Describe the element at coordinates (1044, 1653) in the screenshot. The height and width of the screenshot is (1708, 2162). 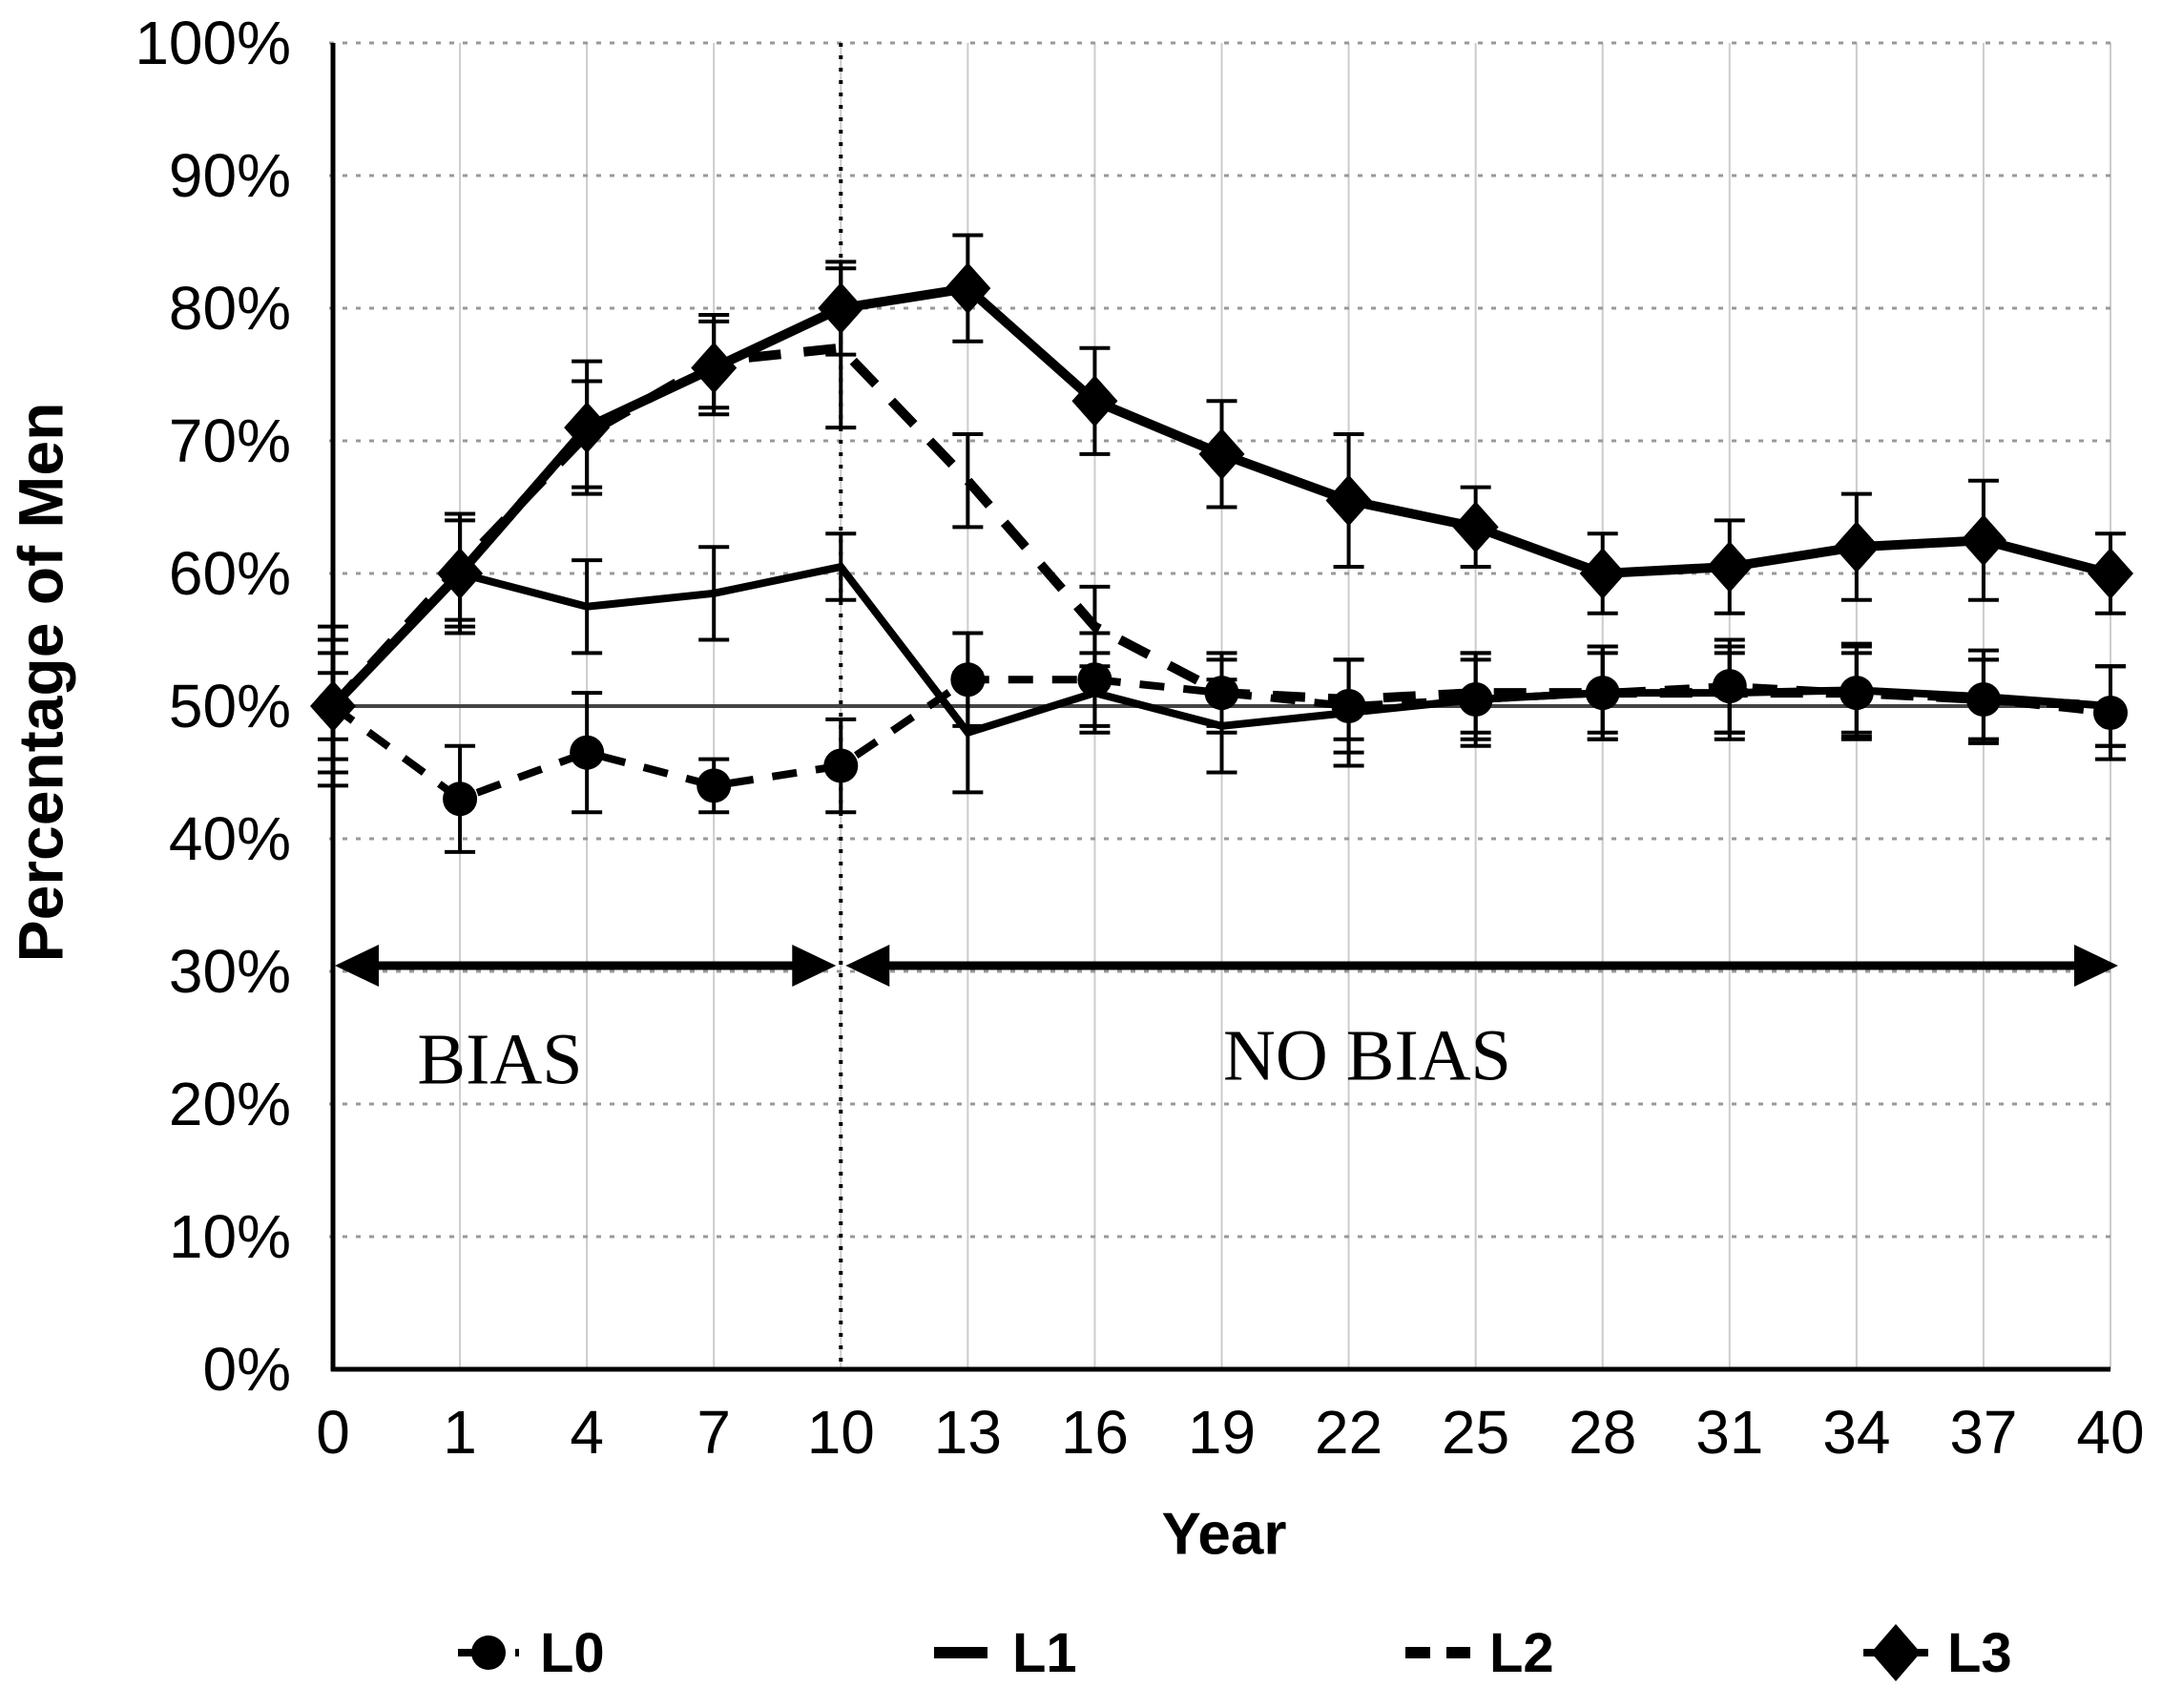
I see `legend-label-L1: L1` at that location.